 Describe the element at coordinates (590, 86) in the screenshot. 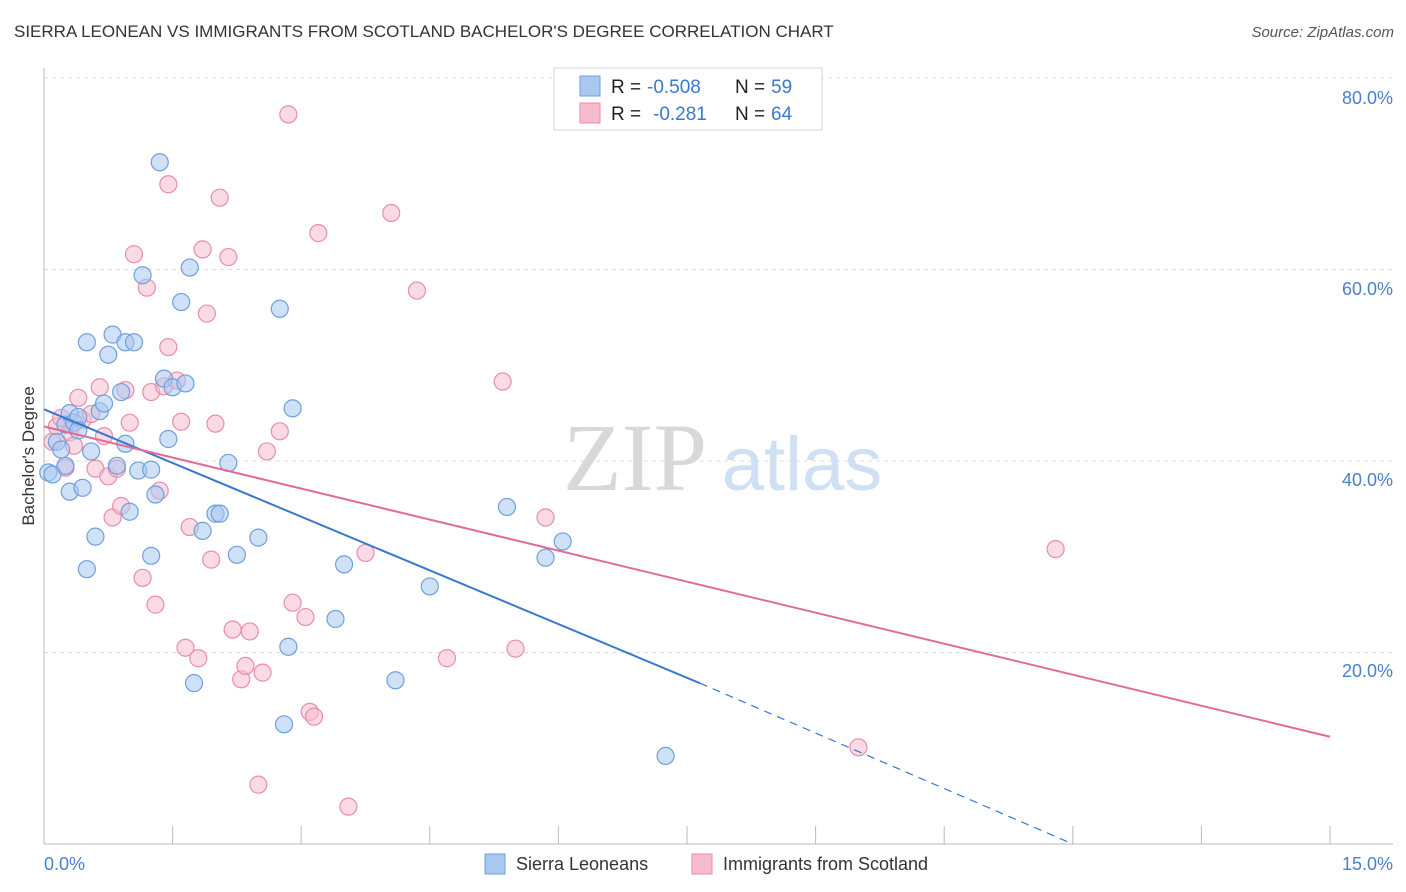

I see `stats-swatch-blue` at that location.